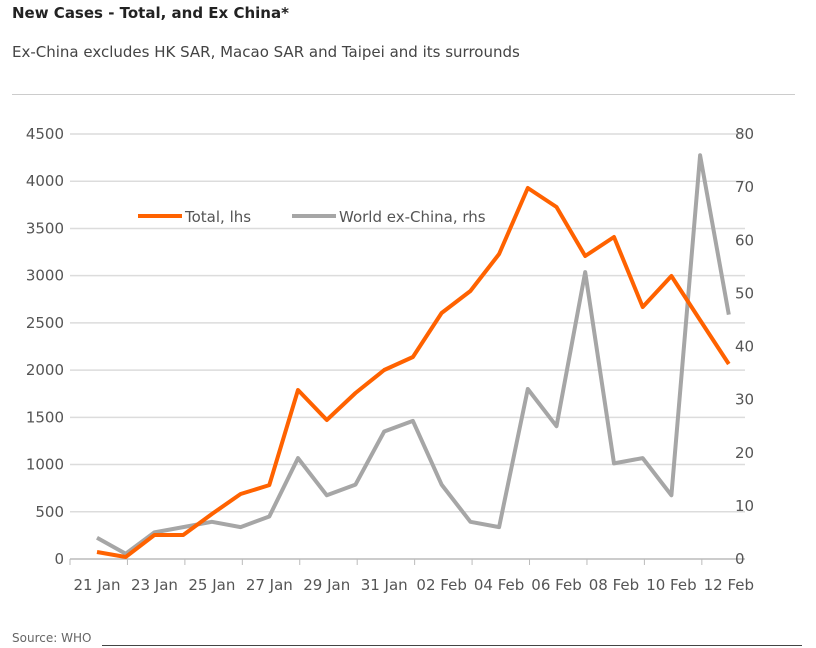  Describe the element at coordinates (45, 417) in the screenshot. I see `y-left-tick-label: 1500` at that location.